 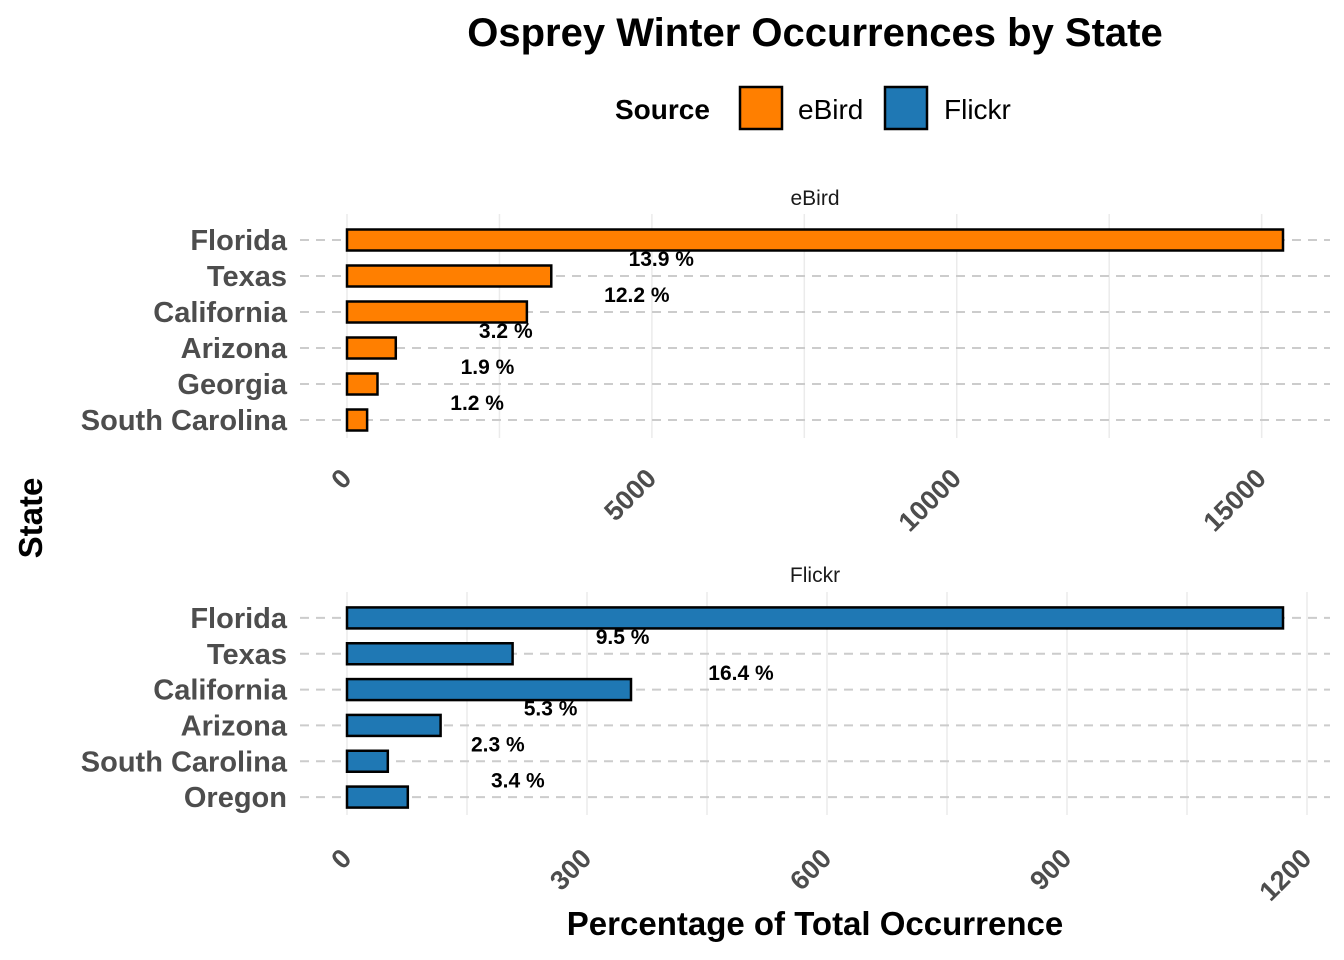 I want to click on legend-title: Source, so click(x=662, y=109).